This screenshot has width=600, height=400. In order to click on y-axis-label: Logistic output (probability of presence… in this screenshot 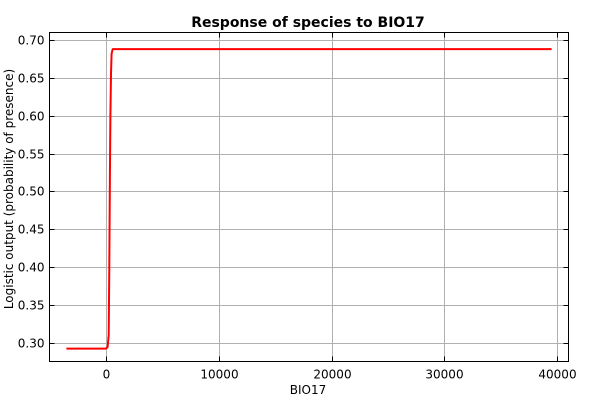, I will do `click(9, 189)`.